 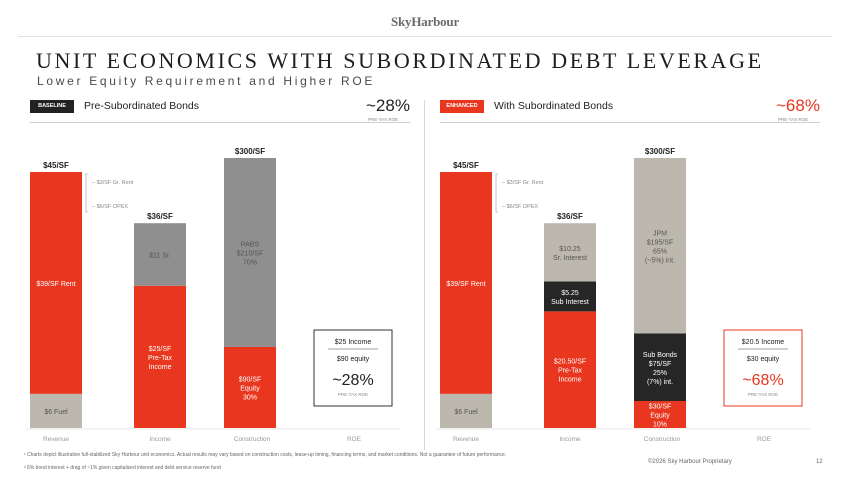 What do you see at coordinates (570, 302) in the screenshot?
I see `bar-income-seg-1-label-line-1: Sub Interest` at bounding box center [570, 302].